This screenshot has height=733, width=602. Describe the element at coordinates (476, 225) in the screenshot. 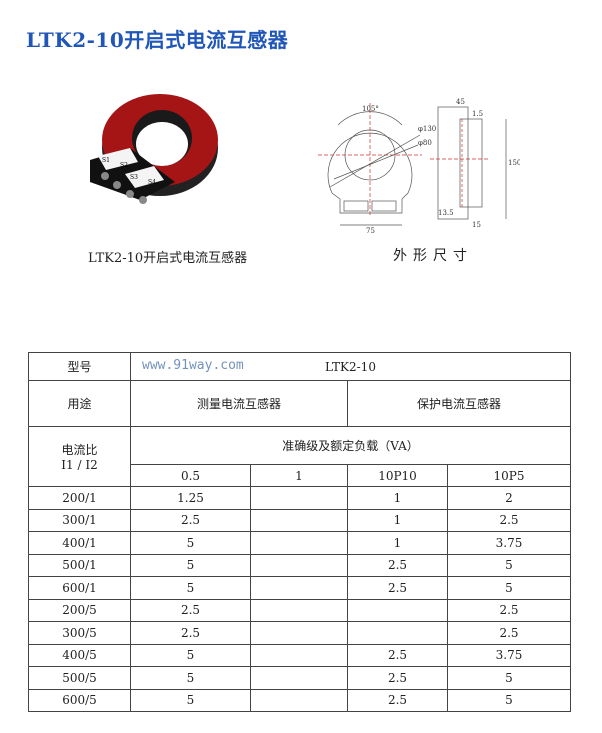

I see `dim-foot: 15` at that location.